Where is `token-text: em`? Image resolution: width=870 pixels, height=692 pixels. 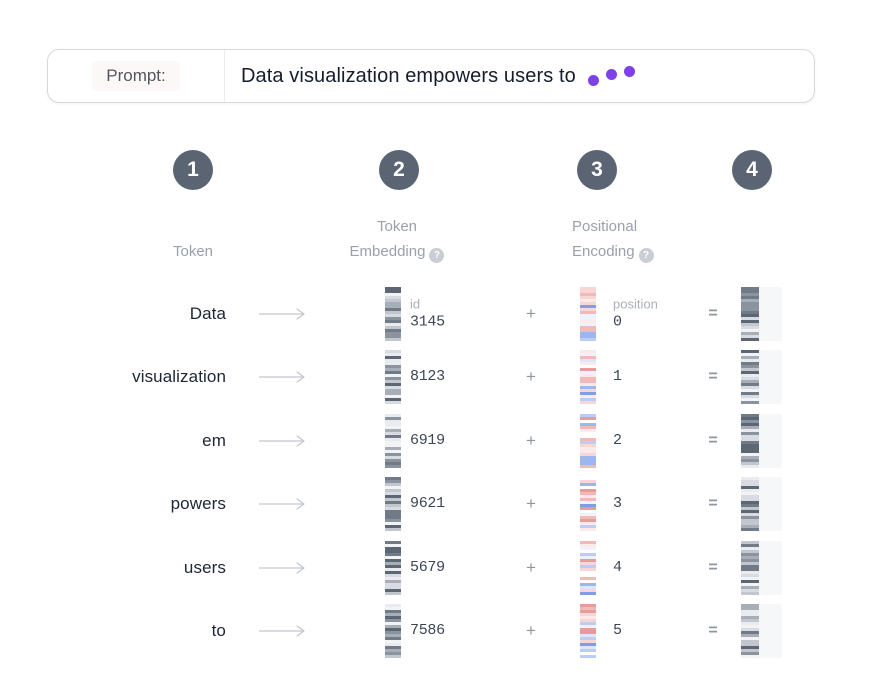 token-text: em is located at coordinates (214, 440).